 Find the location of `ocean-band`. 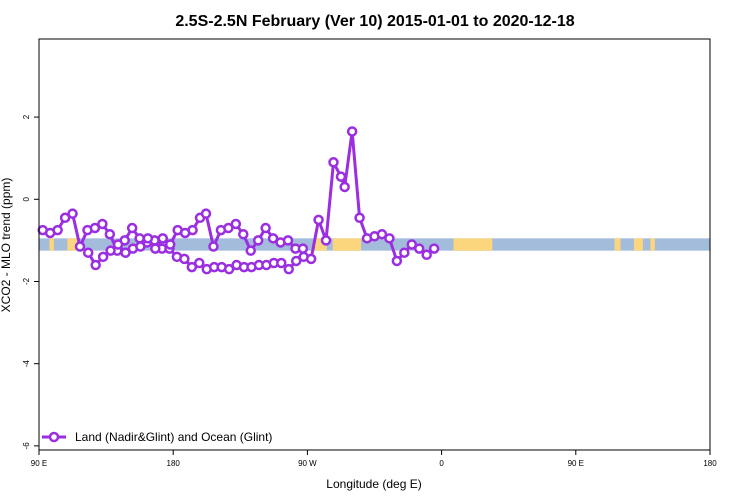

ocean-band is located at coordinates (374, 244).